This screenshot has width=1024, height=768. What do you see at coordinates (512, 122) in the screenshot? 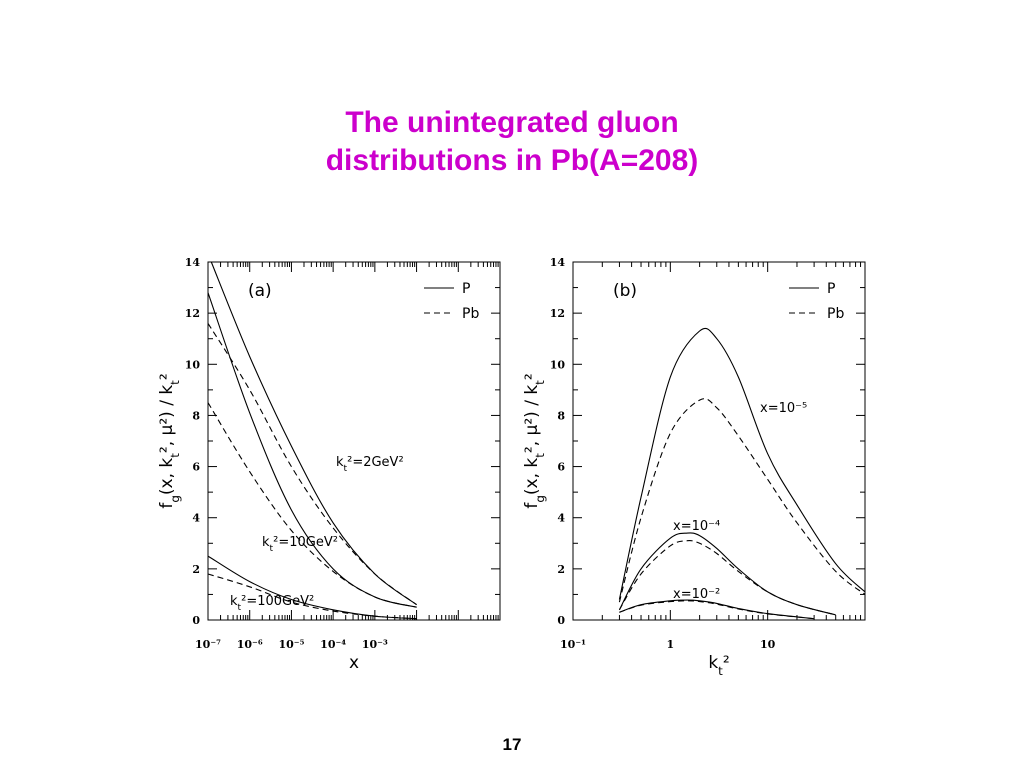
I see `slide-title-line-1: The unintegrated gluon` at bounding box center [512, 122].